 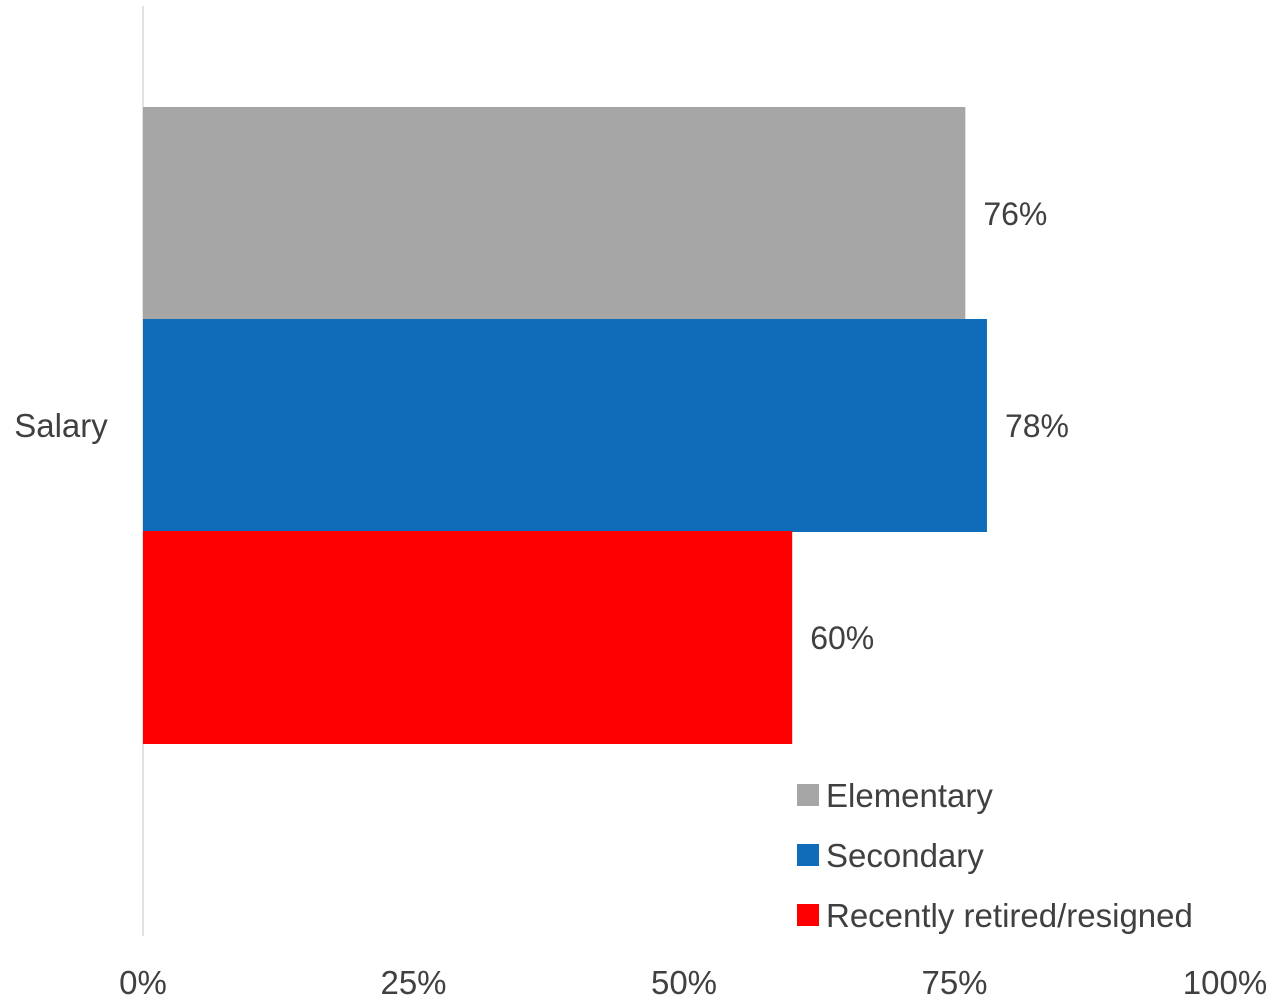 I want to click on bar-secondary, so click(x=565, y=425).